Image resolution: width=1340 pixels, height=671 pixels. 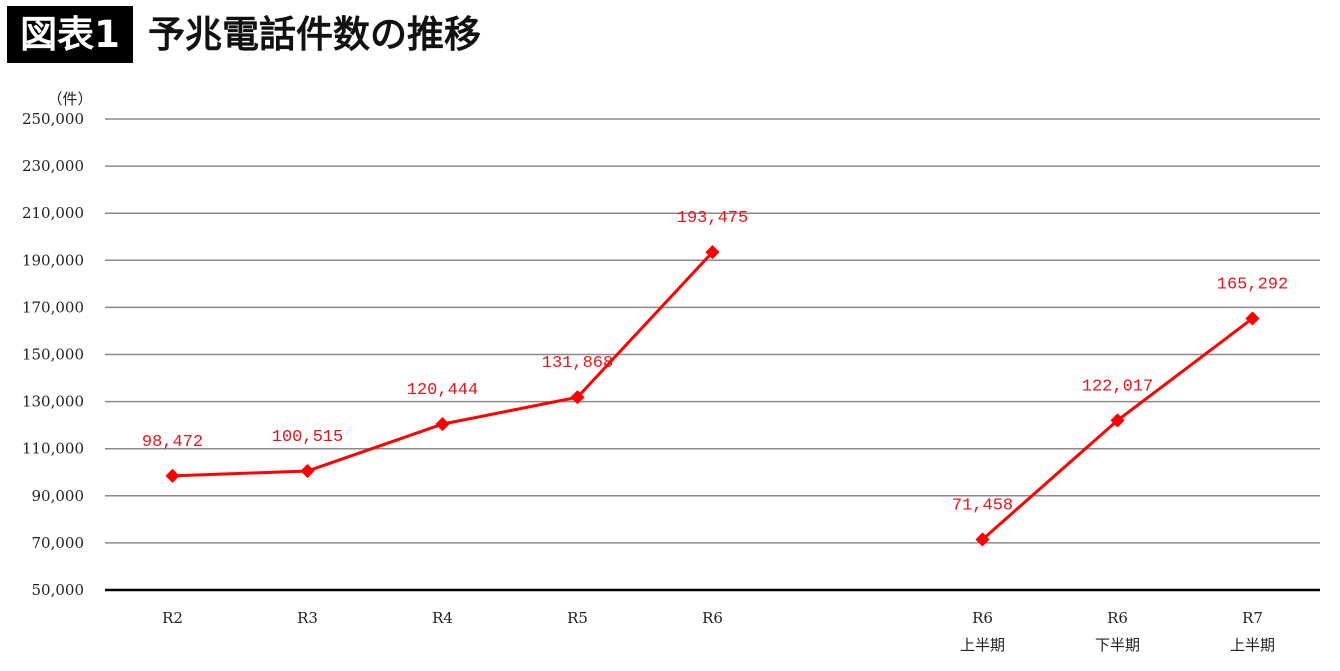 What do you see at coordinates (442, 390) in the screenshot?
I see `data-label: 120,444` at bounding box center [442, 390].